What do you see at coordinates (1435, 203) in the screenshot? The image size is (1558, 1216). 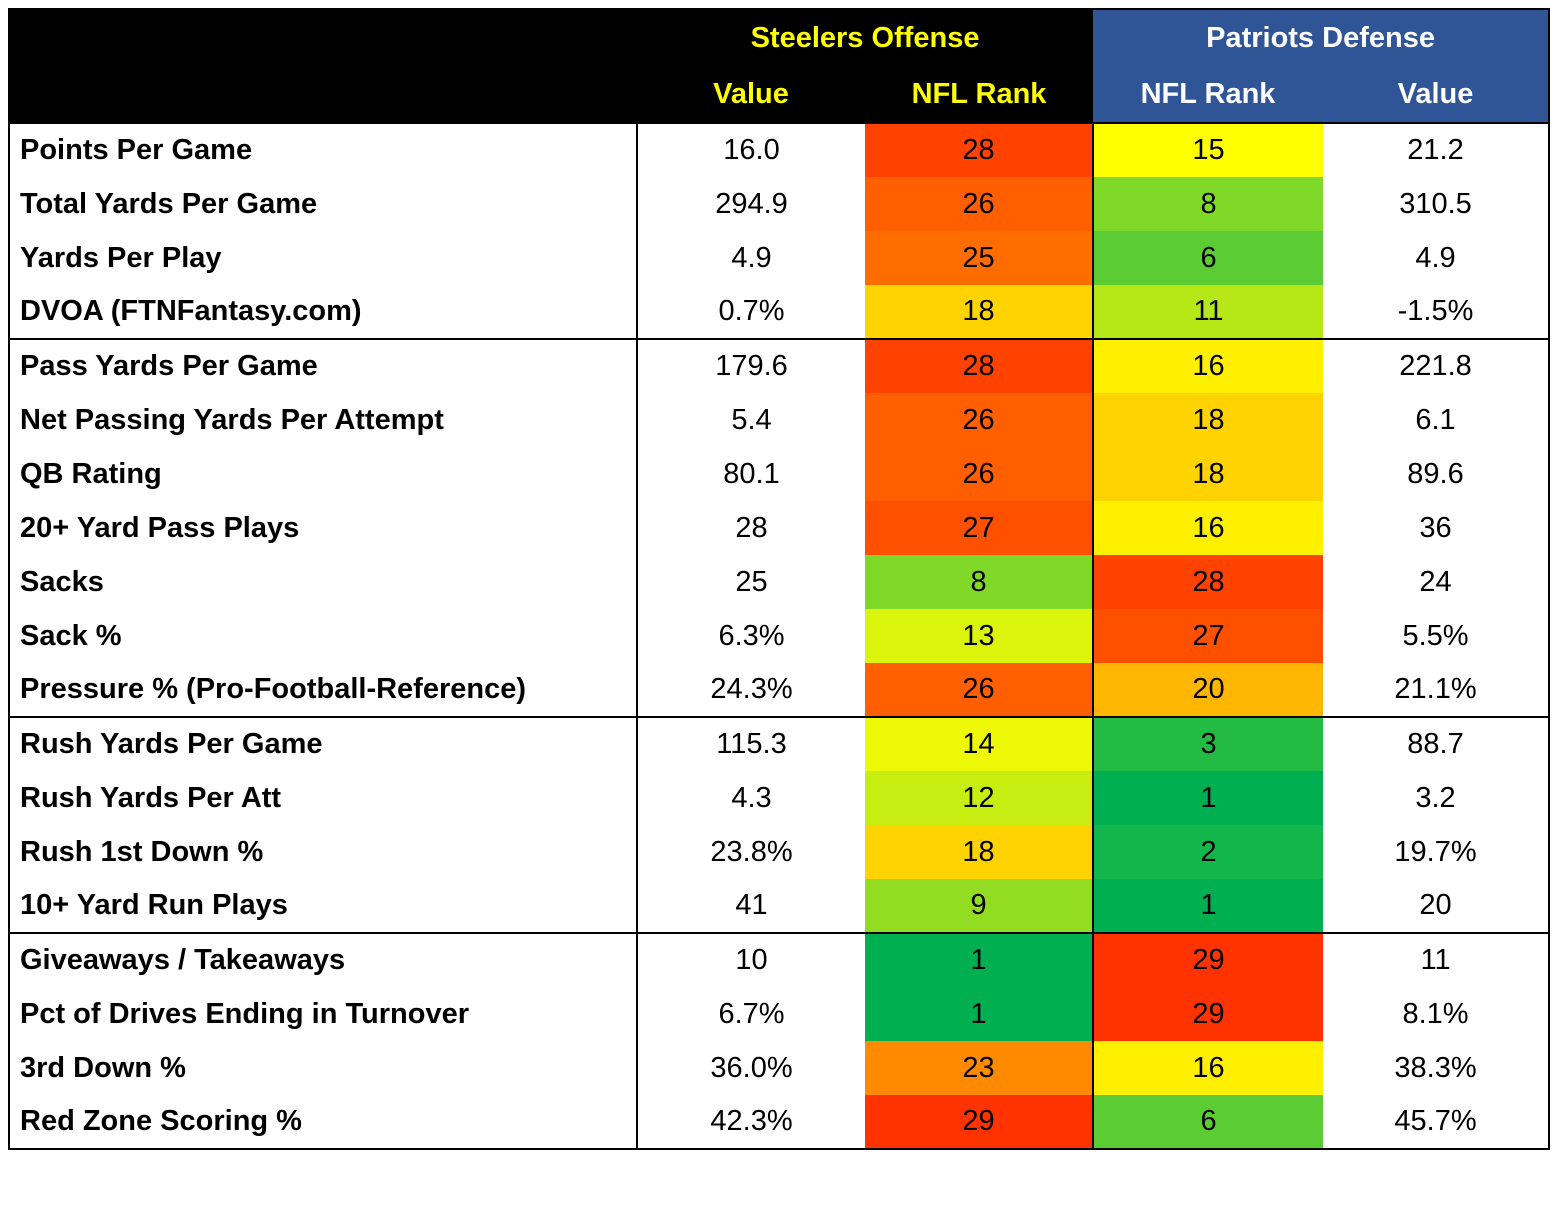 I see `value-cell: 310.5` at bounding box center [1435, 203].